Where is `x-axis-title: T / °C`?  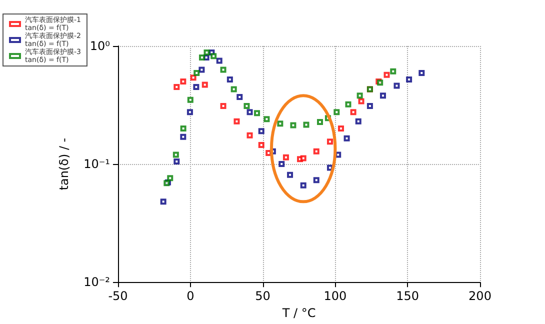
x-axis-title: T / °C is located at coordinates (298, 313).